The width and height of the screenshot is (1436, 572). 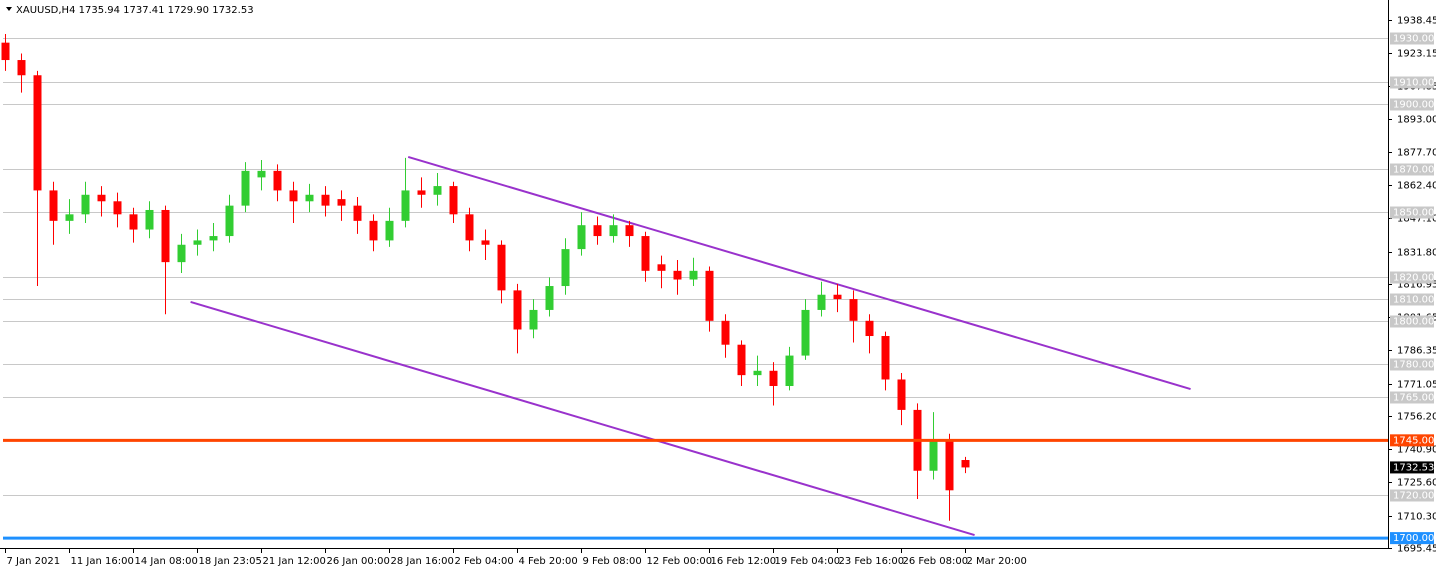 I want to click on x-tick-label: 4 Feb 20:00, so click(x=548, y=561).